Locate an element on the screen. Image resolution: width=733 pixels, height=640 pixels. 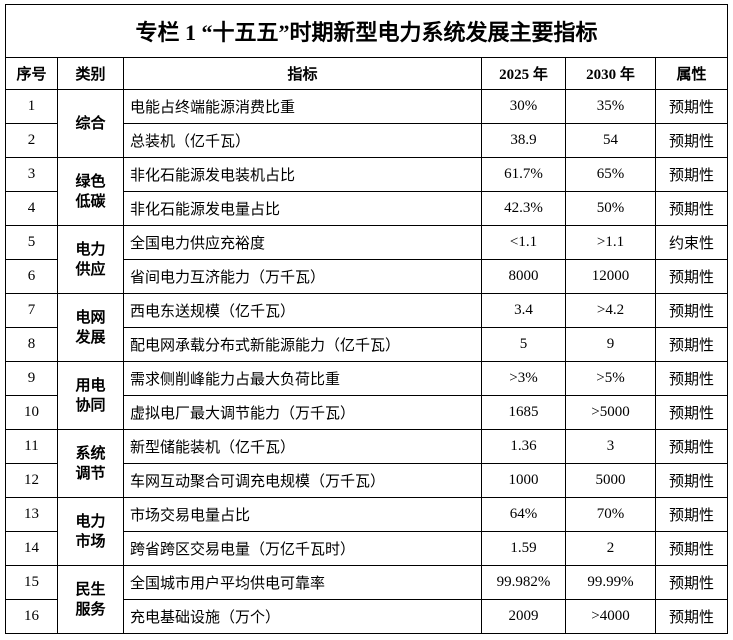
value-2030: 12000 is located at coordinates (610, 276).